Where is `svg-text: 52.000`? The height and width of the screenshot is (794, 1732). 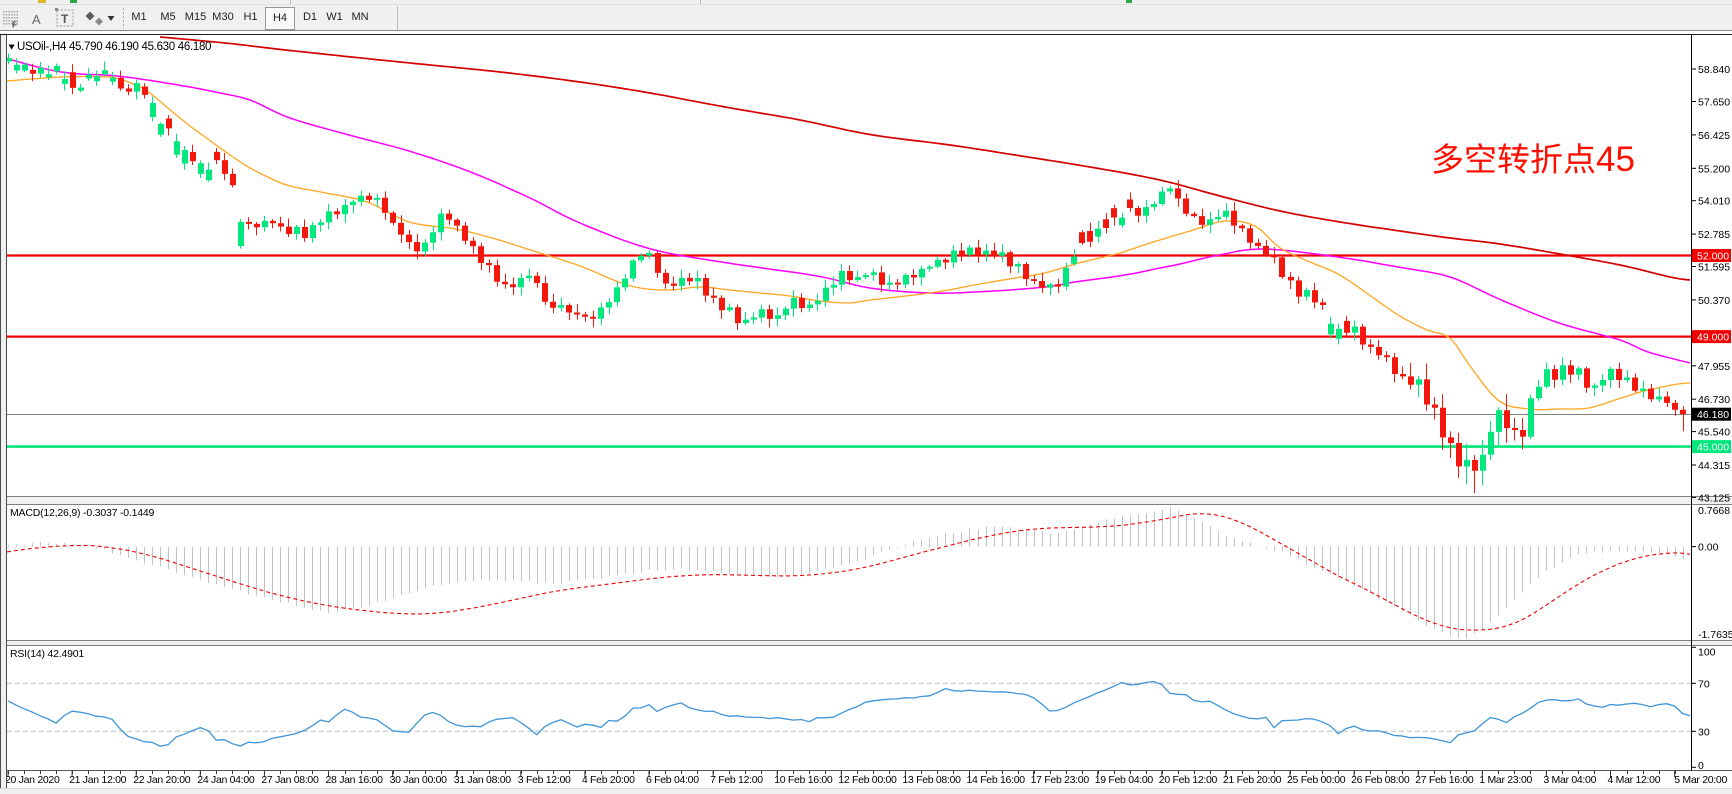
svg-text: 52.000 is located at coordinates (1713, 257).